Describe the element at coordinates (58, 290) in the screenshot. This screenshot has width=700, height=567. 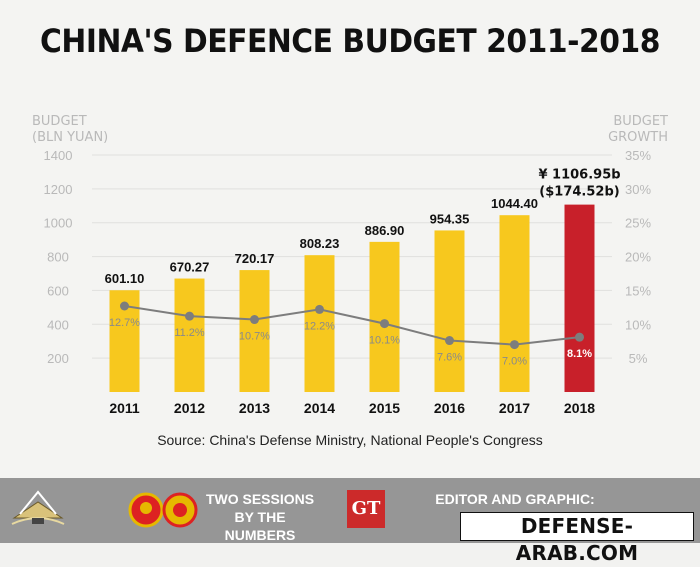
I see `y-tick-left: 600` at that location.